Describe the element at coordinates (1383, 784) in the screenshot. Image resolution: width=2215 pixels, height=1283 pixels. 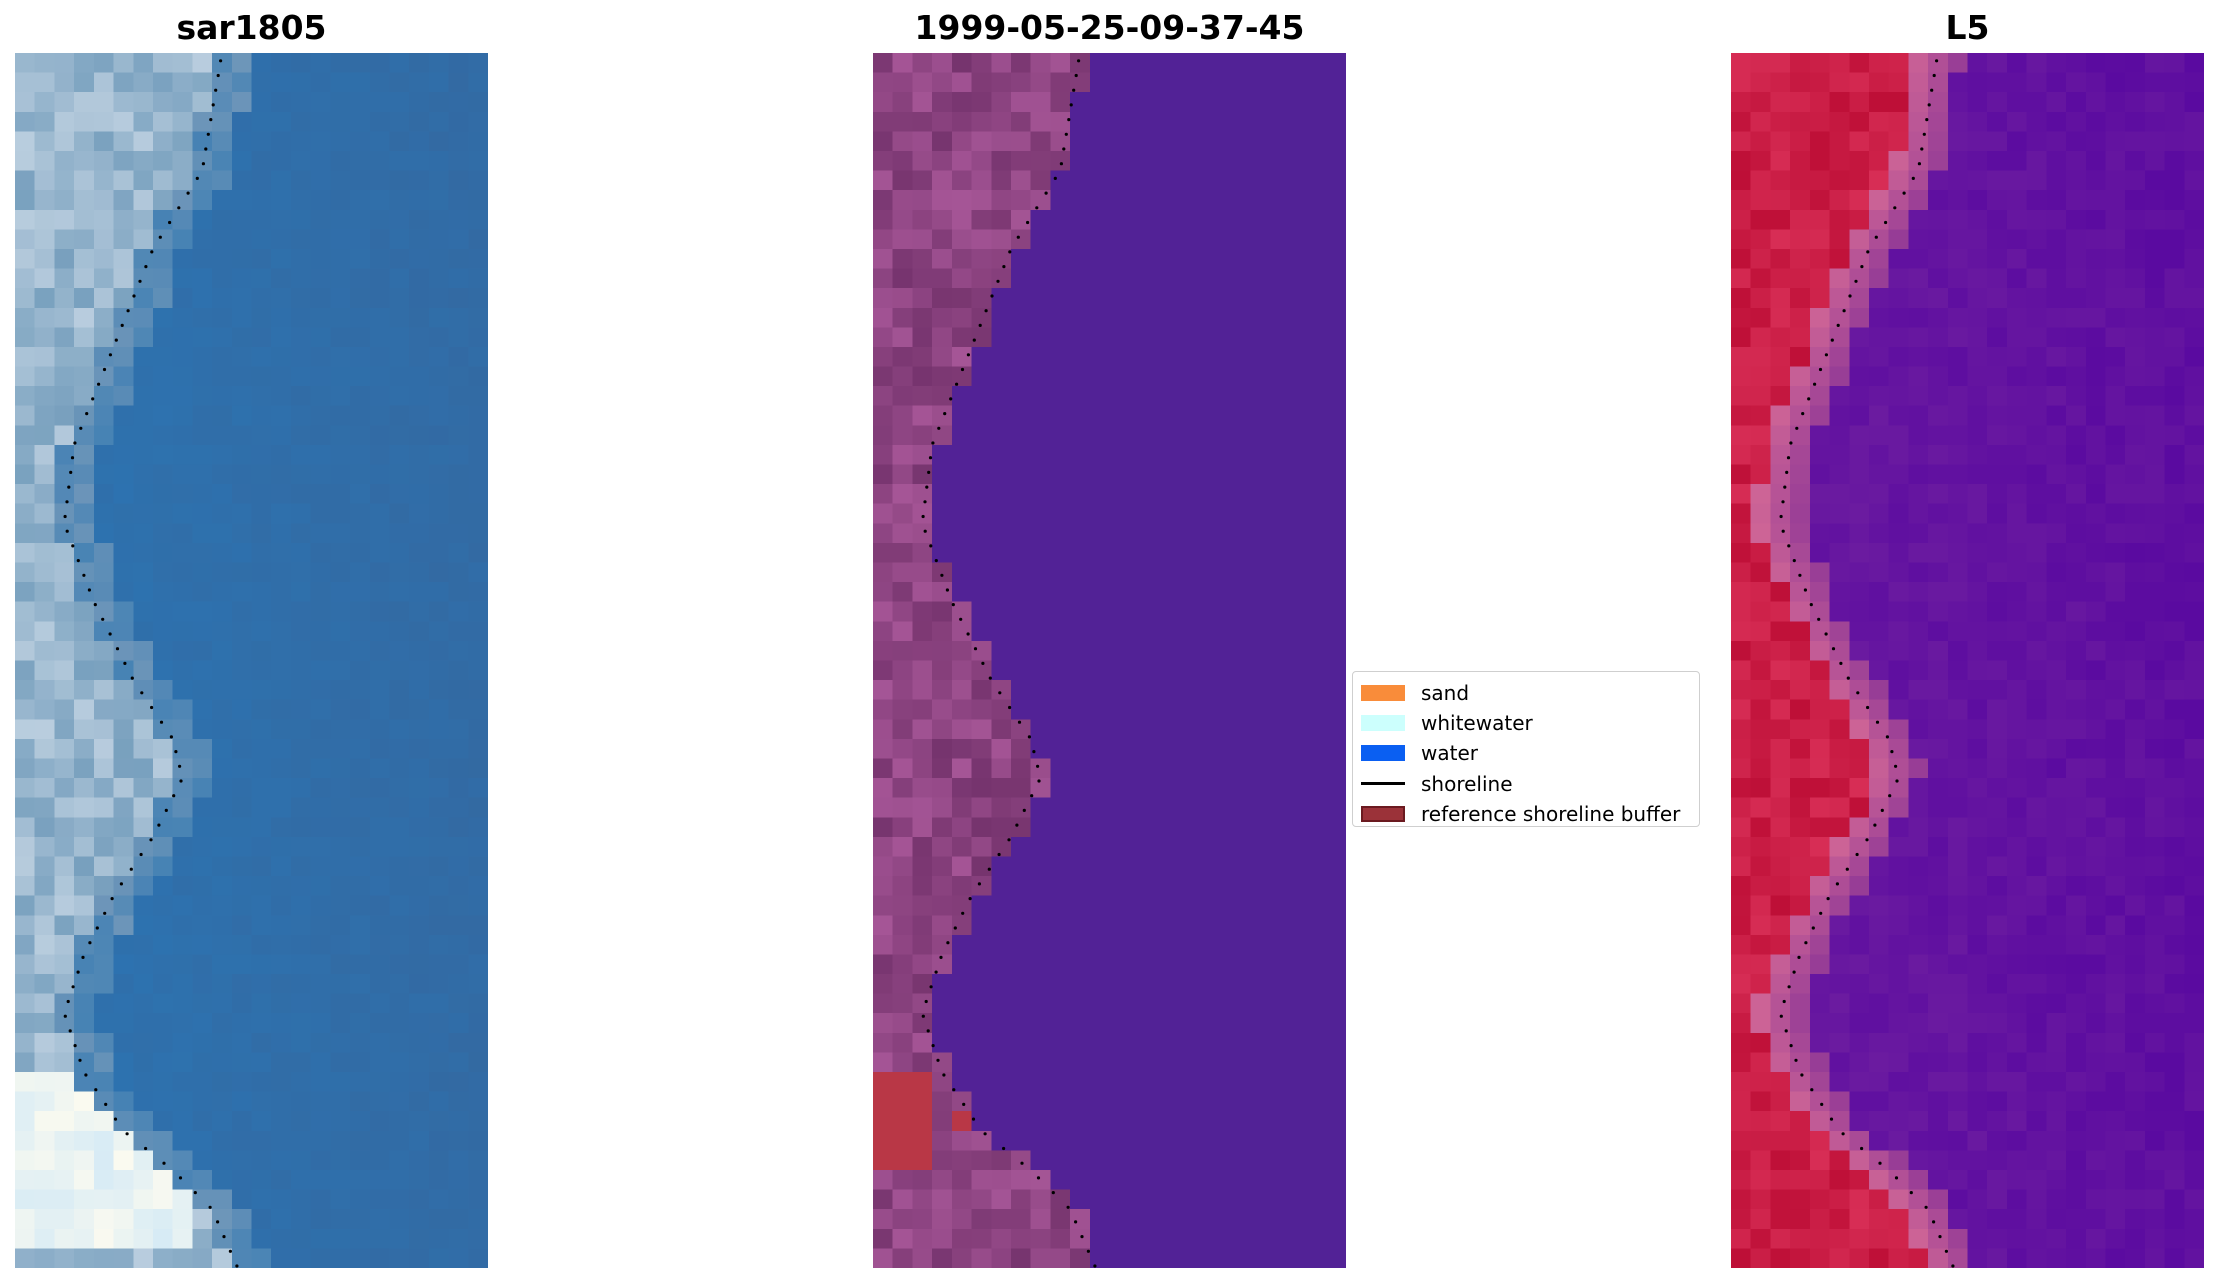
I see `shoreline-line-icon` at that location.